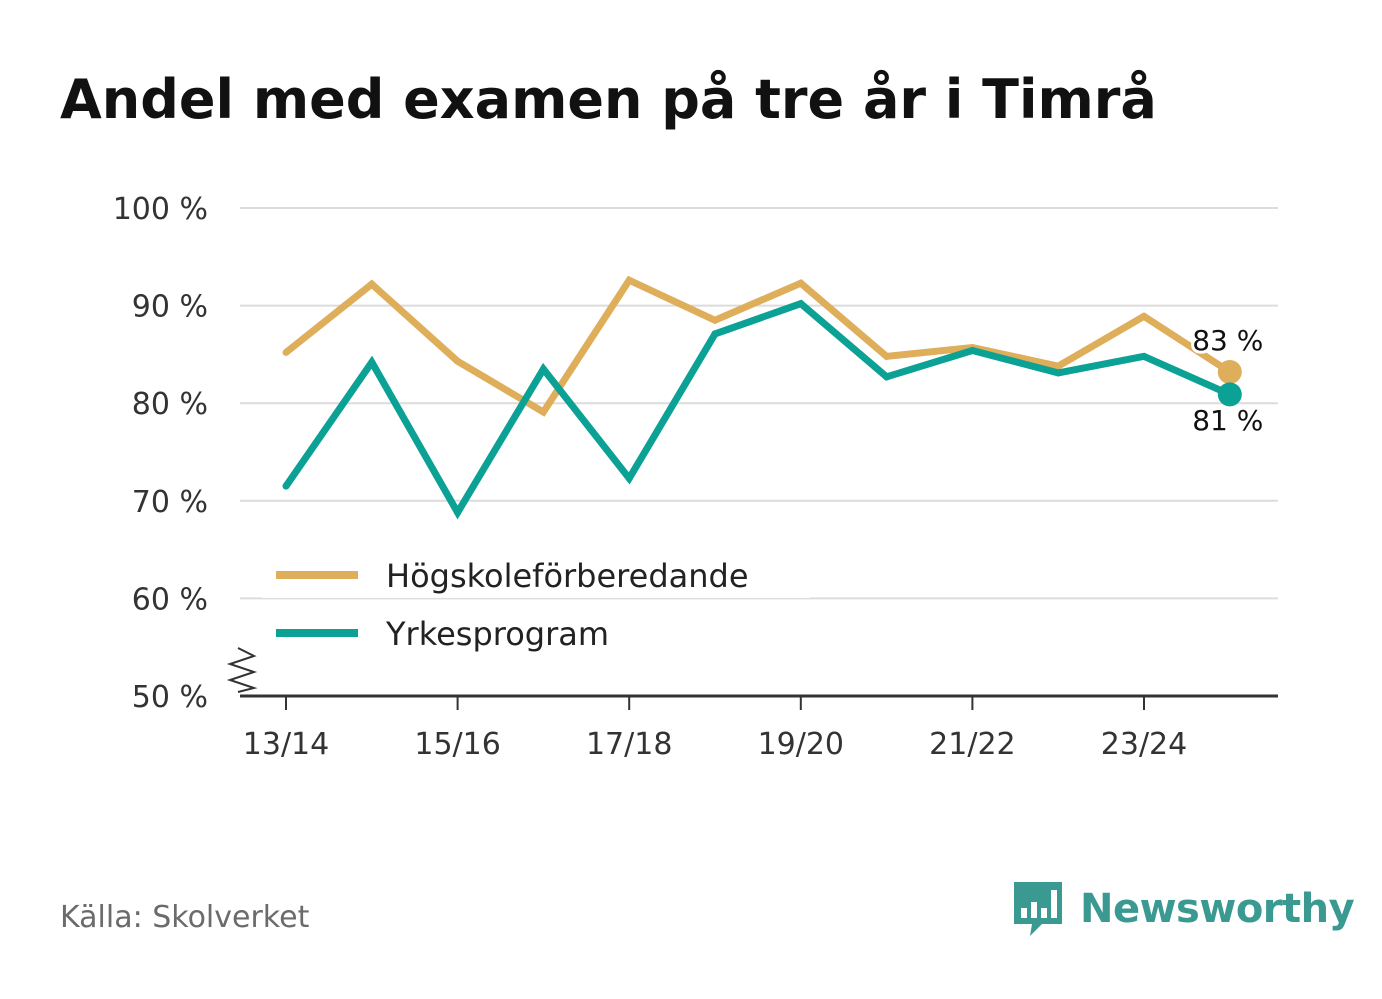 The height and width of the screenshot is (999, 1382). Describe the element at coordinates (1144, 744) in the screenshot. I see `x-tick-label: 23/24` at that location.